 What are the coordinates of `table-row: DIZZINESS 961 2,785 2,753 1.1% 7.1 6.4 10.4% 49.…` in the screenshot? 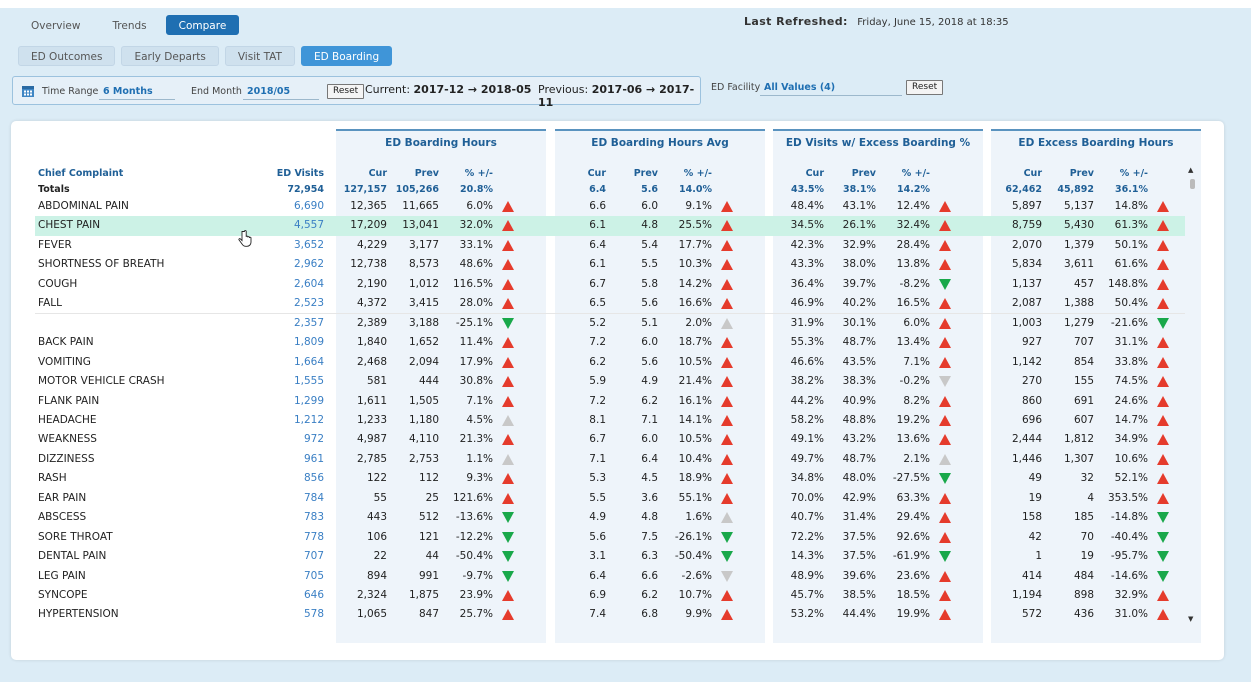 It's located at (610, 459).